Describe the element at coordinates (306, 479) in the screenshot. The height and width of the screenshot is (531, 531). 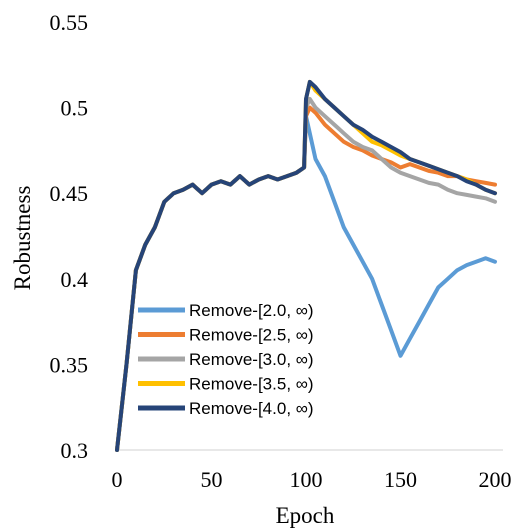
I see `x-tick-label: 100` at that location.